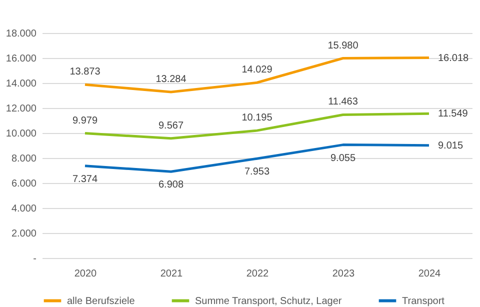 The width and height of the screenshot is (480, 307). I want to click on data-label: 6.908, so click(171, 185).